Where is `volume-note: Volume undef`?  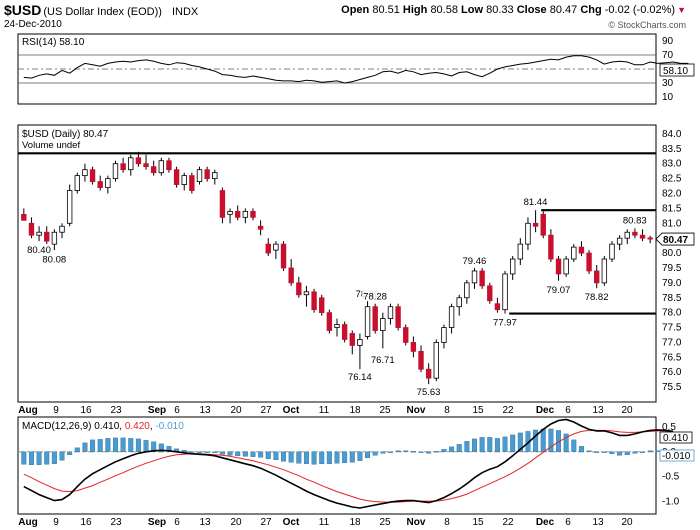 volume-note: Volume undef is located at coordinates (51, 145).